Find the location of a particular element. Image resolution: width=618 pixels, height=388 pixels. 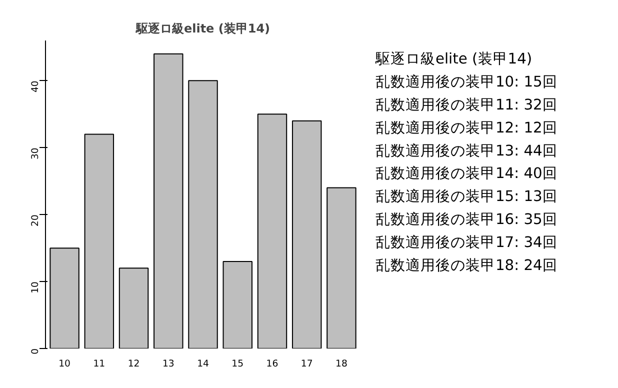

text: 駆逐ロ級elite (装甲14) is located at coordinates (453, 59).